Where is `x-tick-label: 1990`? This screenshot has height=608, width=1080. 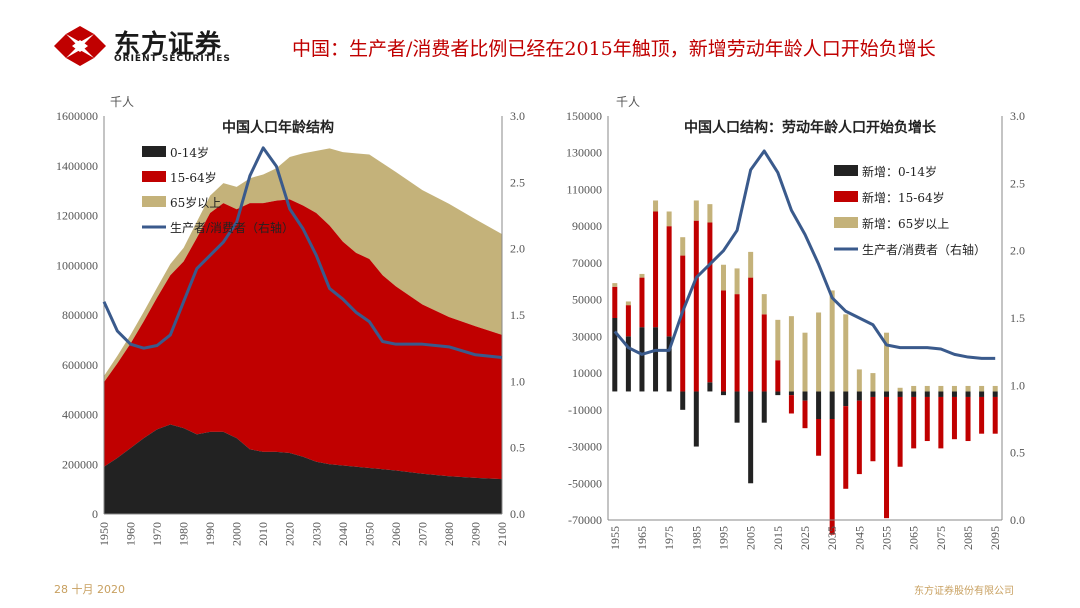 x-tick-label: 1990 is located at coordinates (210, 534).